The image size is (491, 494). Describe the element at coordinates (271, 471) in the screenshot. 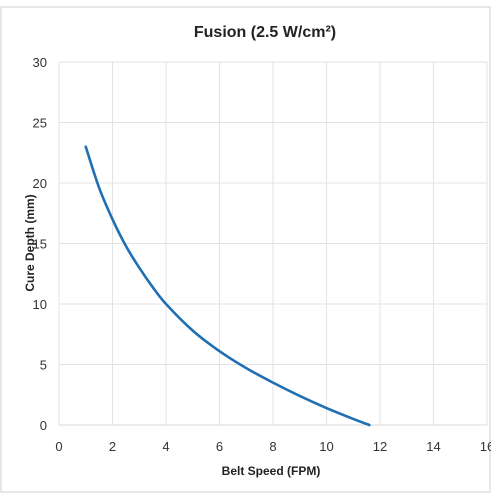

I see `x-axis-label: Belt Speed (FPM)` at that location.